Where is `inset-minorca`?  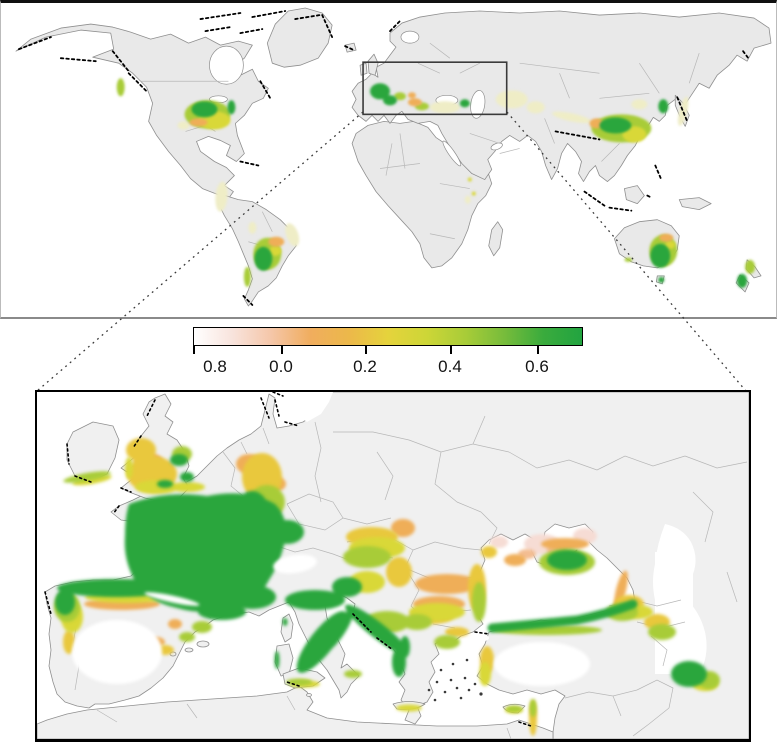 inset-minorca is located at coordinates (189, 650).